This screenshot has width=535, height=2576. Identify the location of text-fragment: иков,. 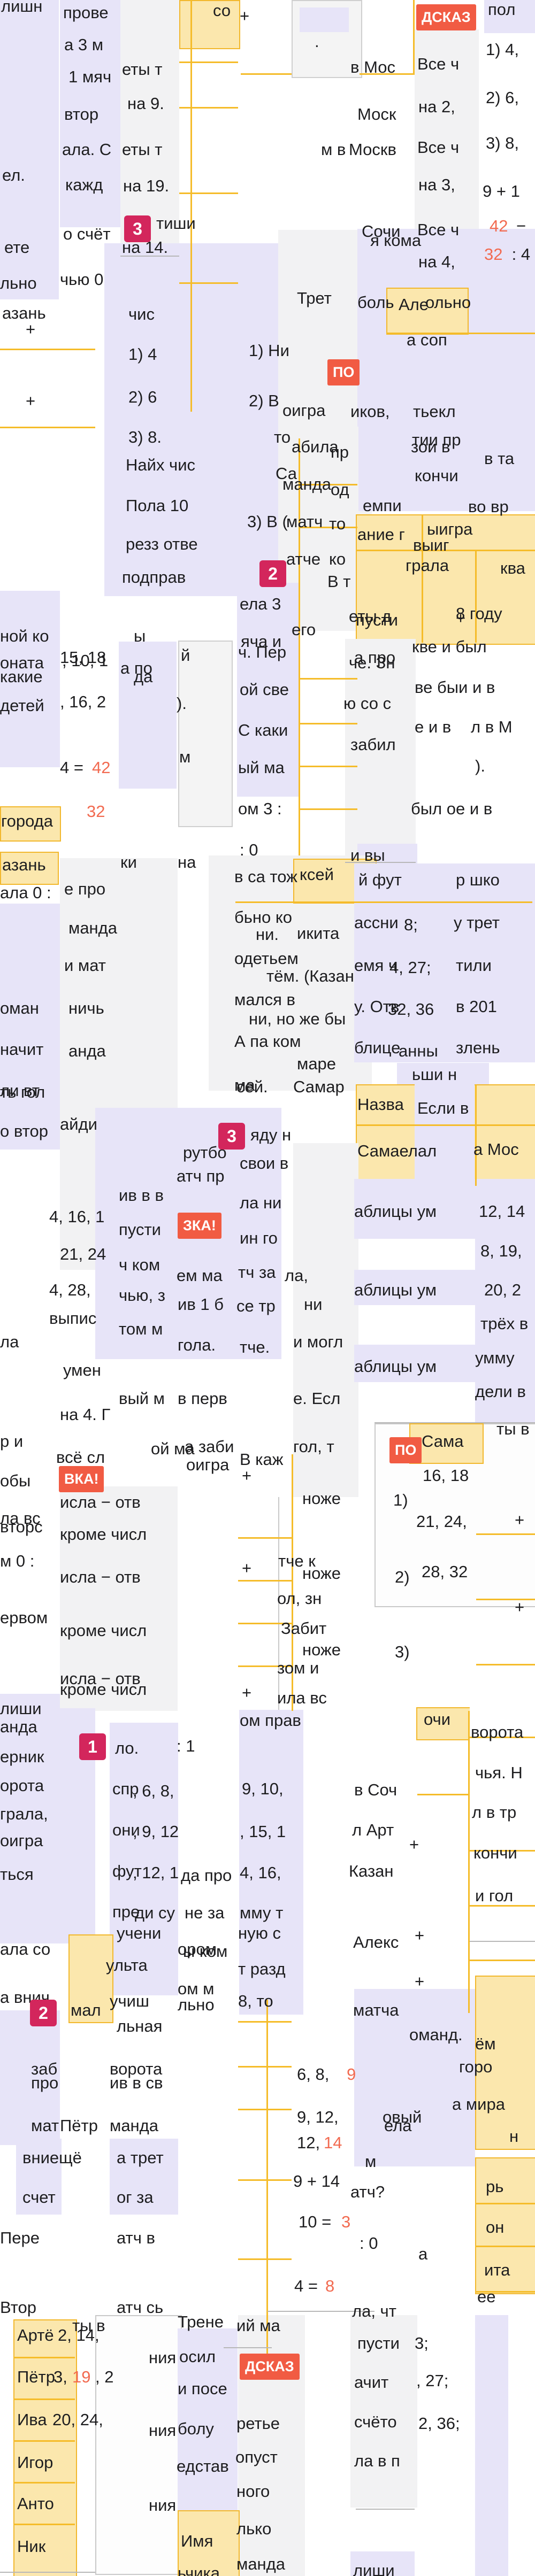
(370, 411).